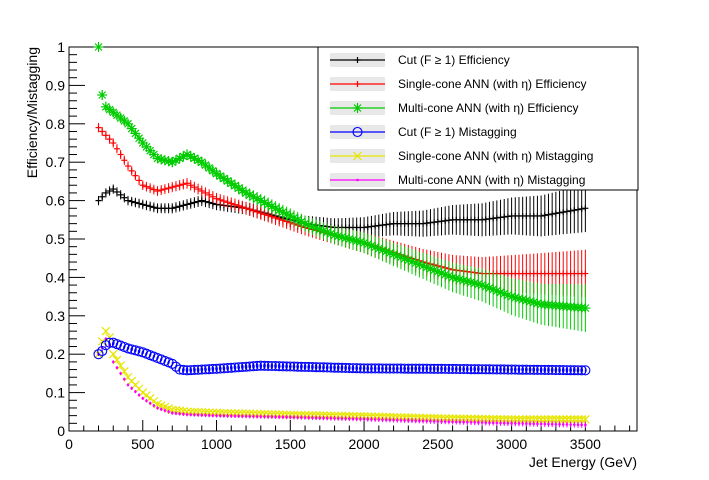 The width and height of the screenshot is (709, 480). Describe the element at coordinates (511, 444) in the screenshot. I see `x-tick-label: 3000` at that location.